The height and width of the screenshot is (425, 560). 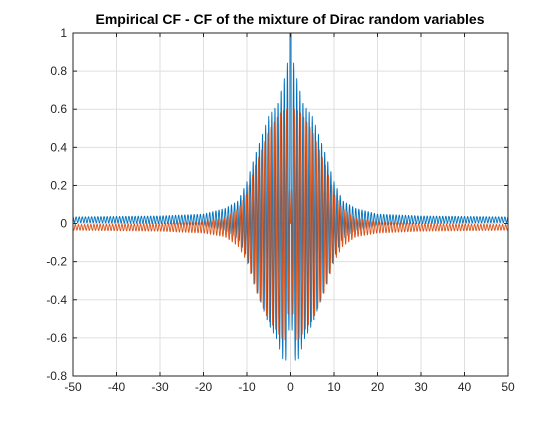 What do you see at coordinates (117, 387) in the screenshot?
I see `x-tick-label: -40` at bounding box center [117, 387].